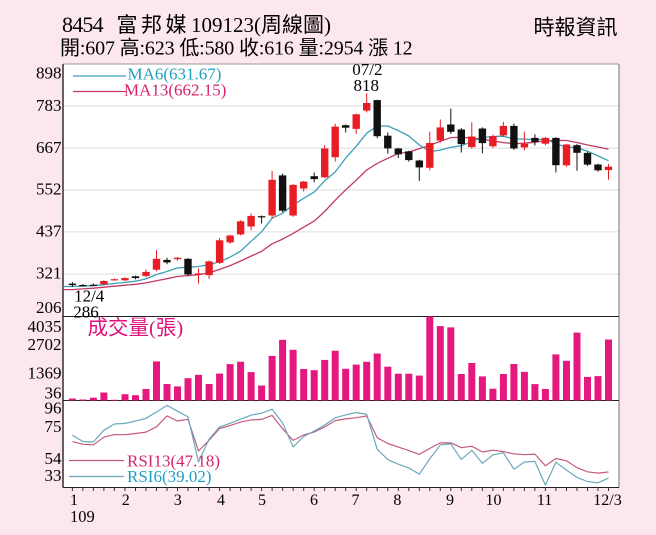  Describe the element at coordinates (367, 85) in the screenshot. I see `svg-text: 818` at that location.